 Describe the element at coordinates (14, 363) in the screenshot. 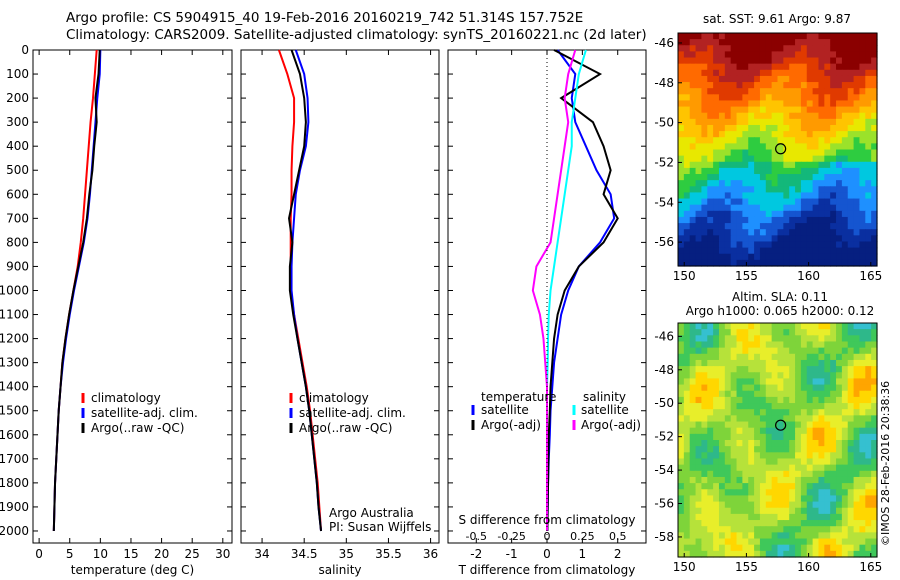

I see `depth-tick-label: 1300` at that location.